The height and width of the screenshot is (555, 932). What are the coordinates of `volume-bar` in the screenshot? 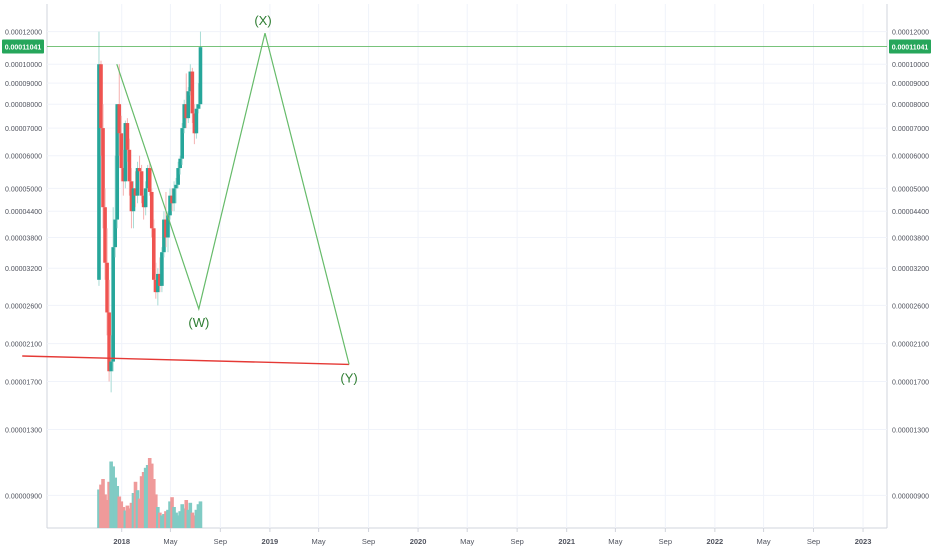 It's located at (201, 514).